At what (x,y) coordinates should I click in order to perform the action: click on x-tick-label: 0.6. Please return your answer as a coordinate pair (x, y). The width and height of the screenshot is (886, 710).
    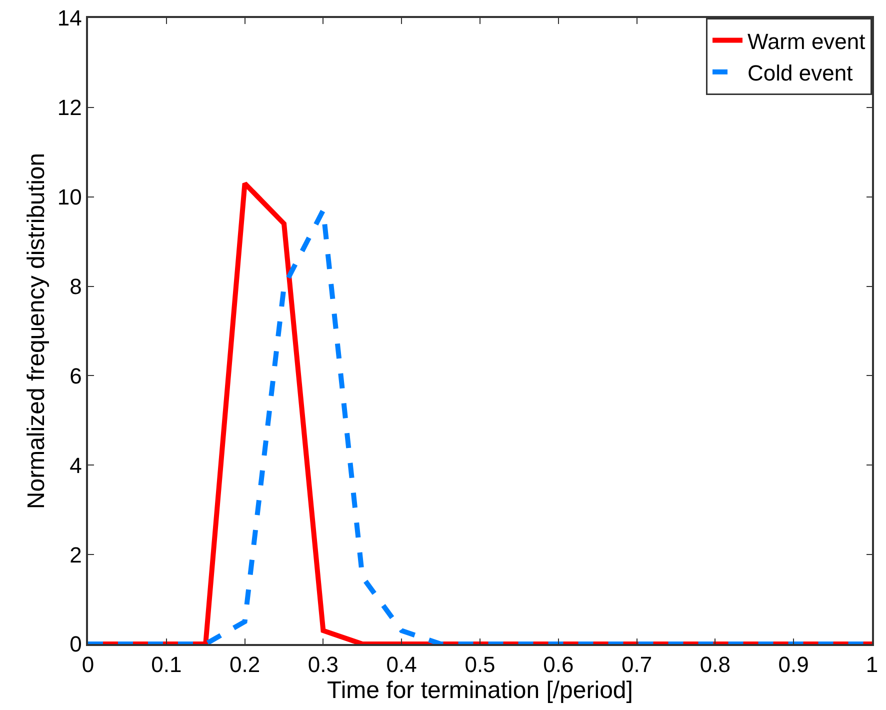
    Looking at the image, I should click on (558, 665).